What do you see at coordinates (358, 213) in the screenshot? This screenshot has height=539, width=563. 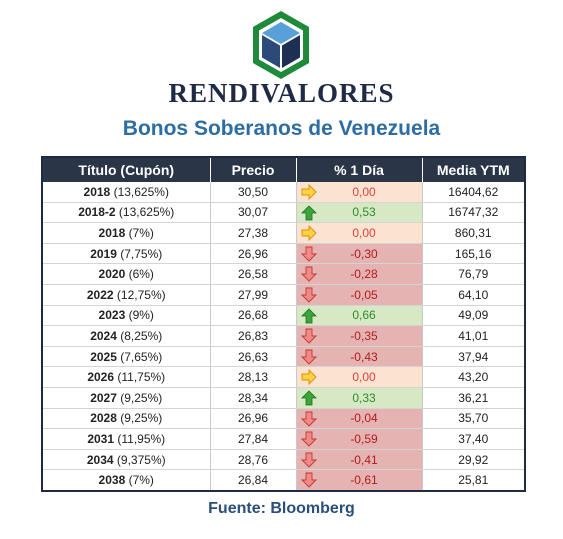 I see `change-cell: 0,53` at bounding box center [358, 213].